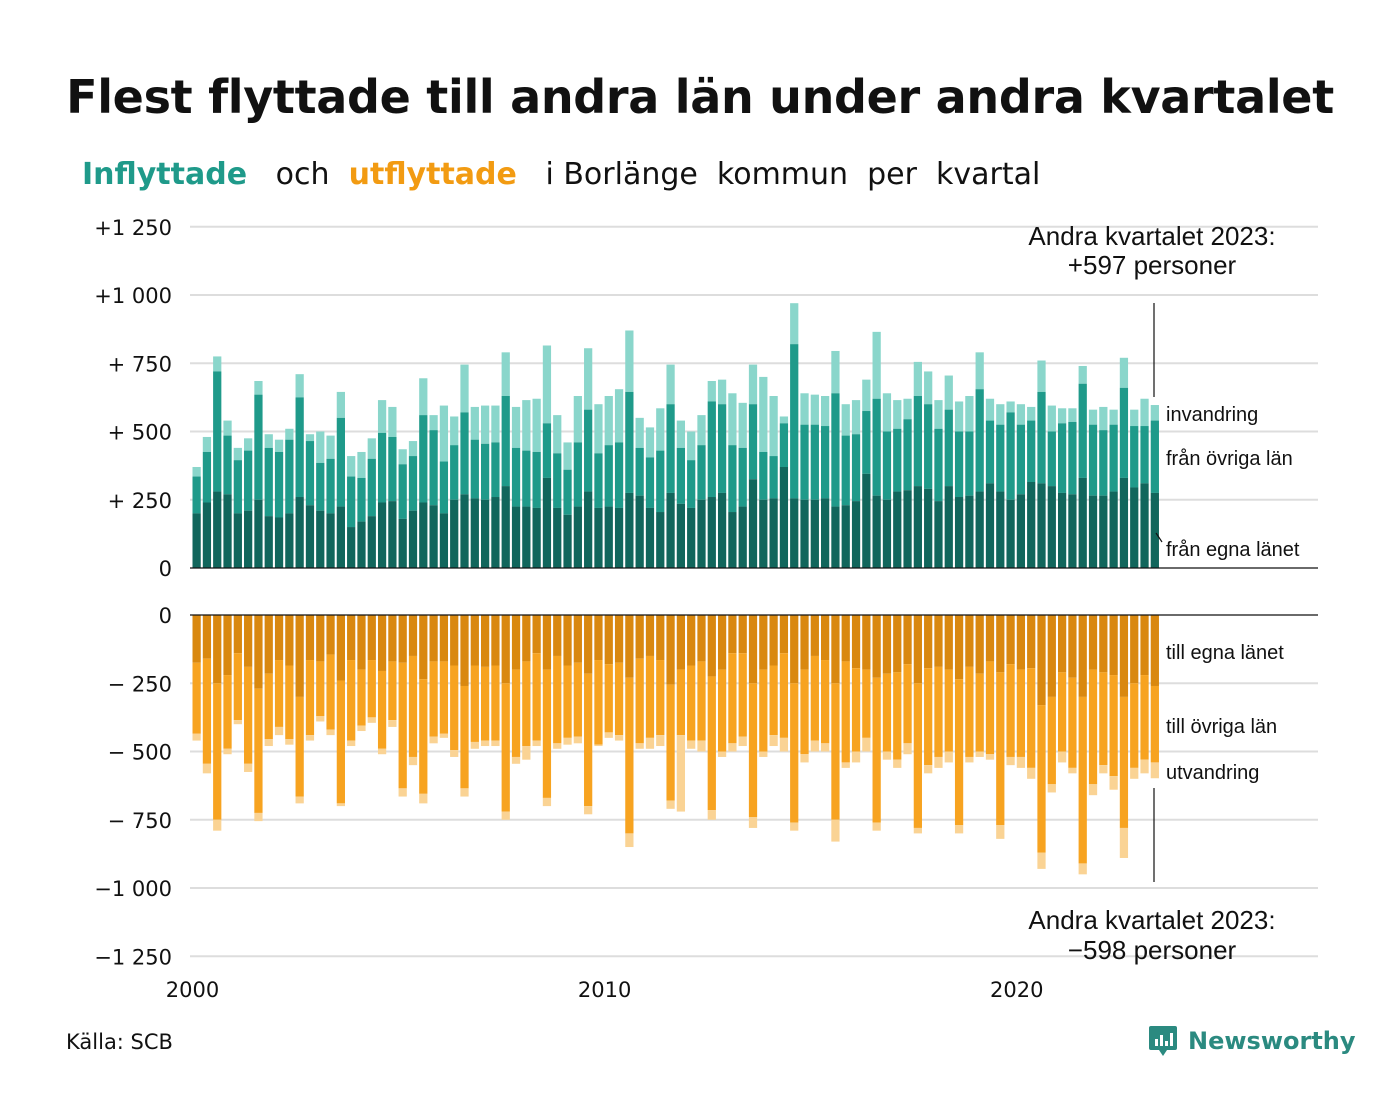 The height and width of the screenshot is (1120, 1400). Describe the element at coordinates (140, 501) in the screenshot. I see `y-tick-top: + 250` at that location.